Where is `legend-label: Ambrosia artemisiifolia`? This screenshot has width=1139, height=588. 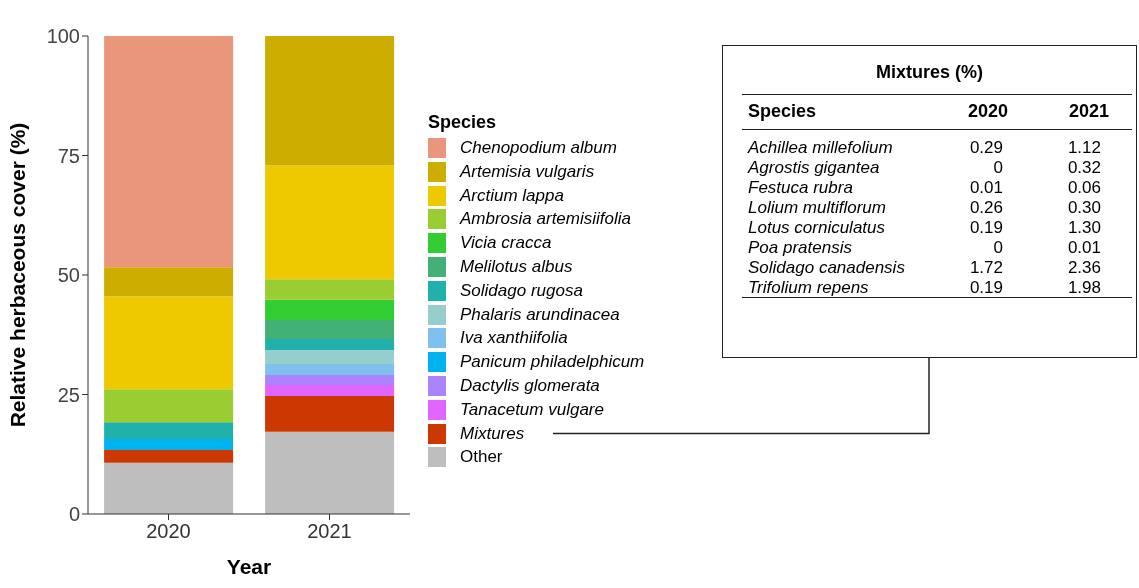
legend-label: Ambrosia artemisiifolia is located at coordinates (545, 219).